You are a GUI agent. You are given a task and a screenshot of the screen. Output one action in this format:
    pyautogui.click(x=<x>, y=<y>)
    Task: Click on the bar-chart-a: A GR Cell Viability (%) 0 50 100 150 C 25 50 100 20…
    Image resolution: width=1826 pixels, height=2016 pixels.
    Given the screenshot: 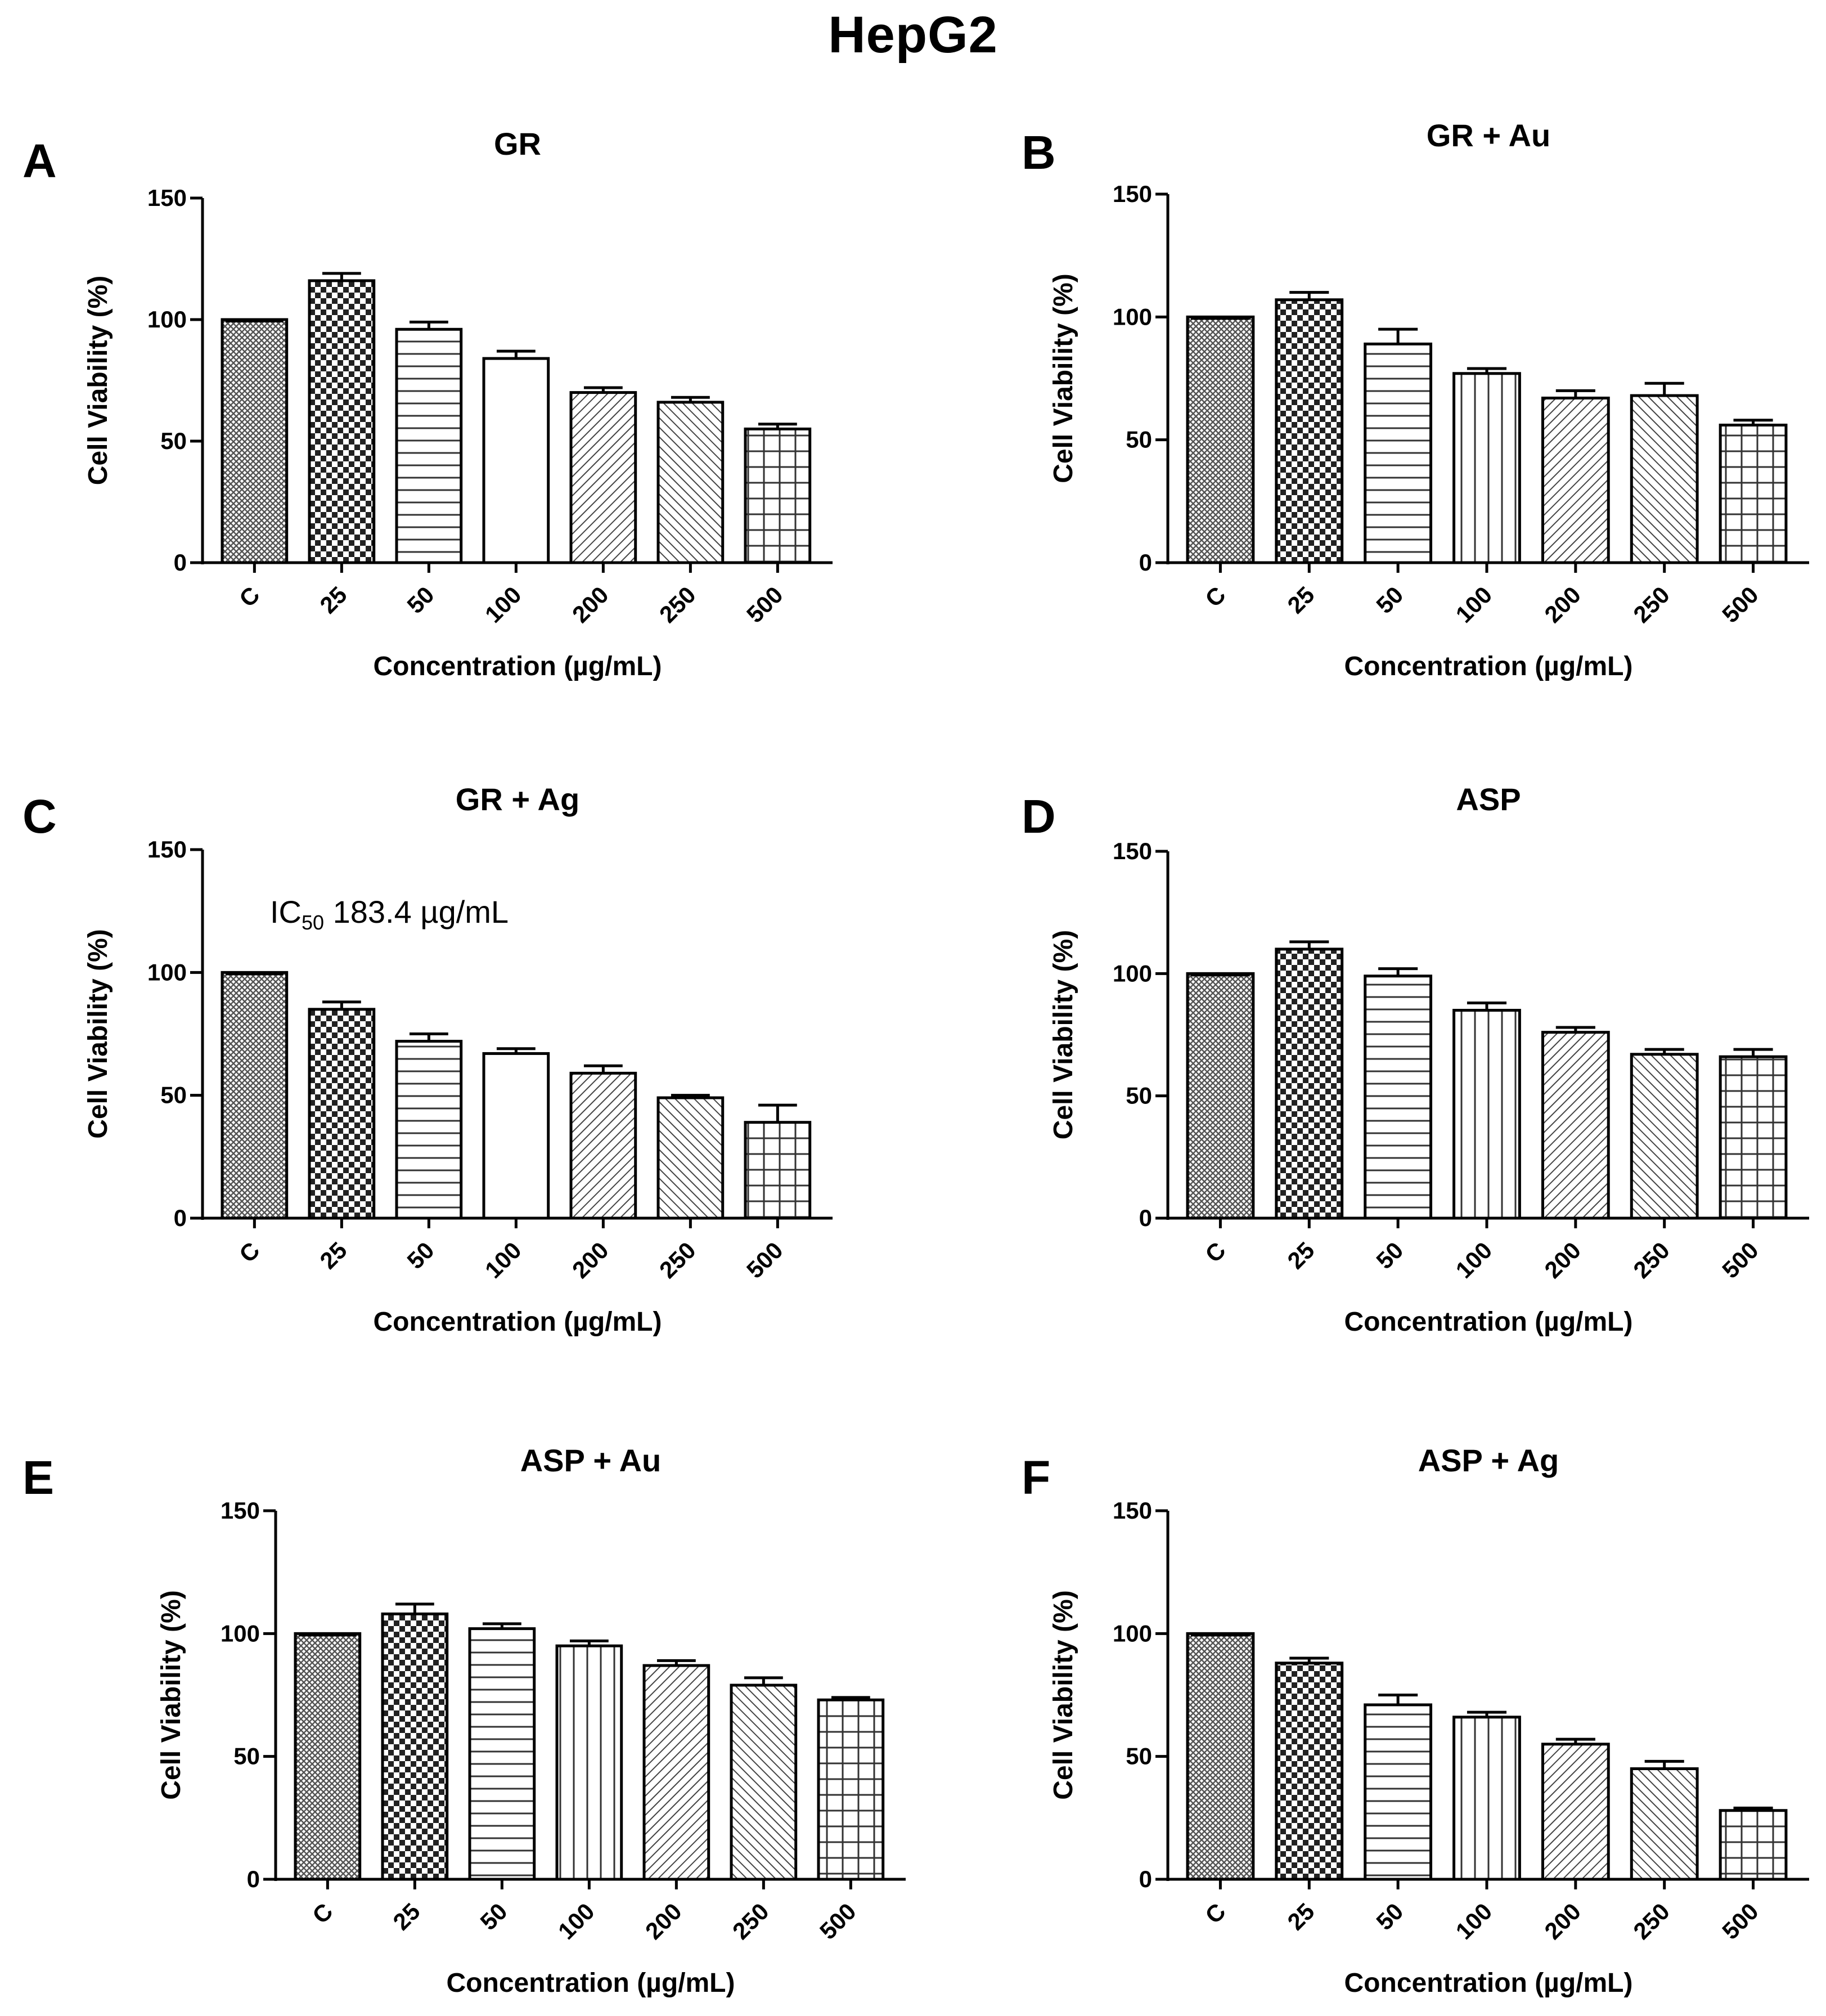 What is the action you would take?
    pyautogui.click(x=428, y=403)
    